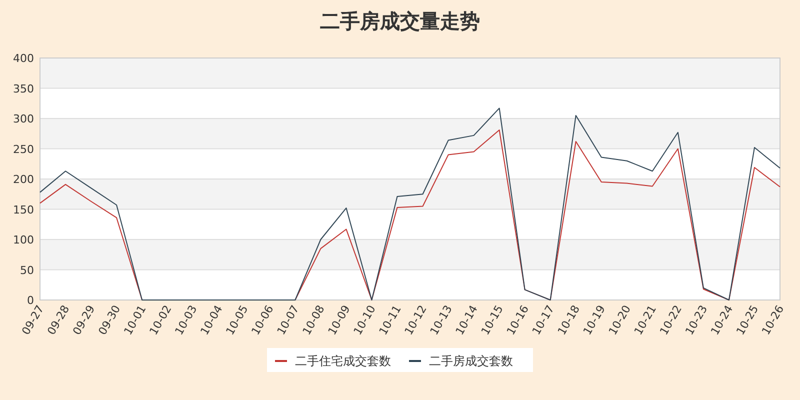  What do you see at coordinates (23, 179) in the screenshot?
I see `y-tick-label: 200` at bounding box center [23, 179].